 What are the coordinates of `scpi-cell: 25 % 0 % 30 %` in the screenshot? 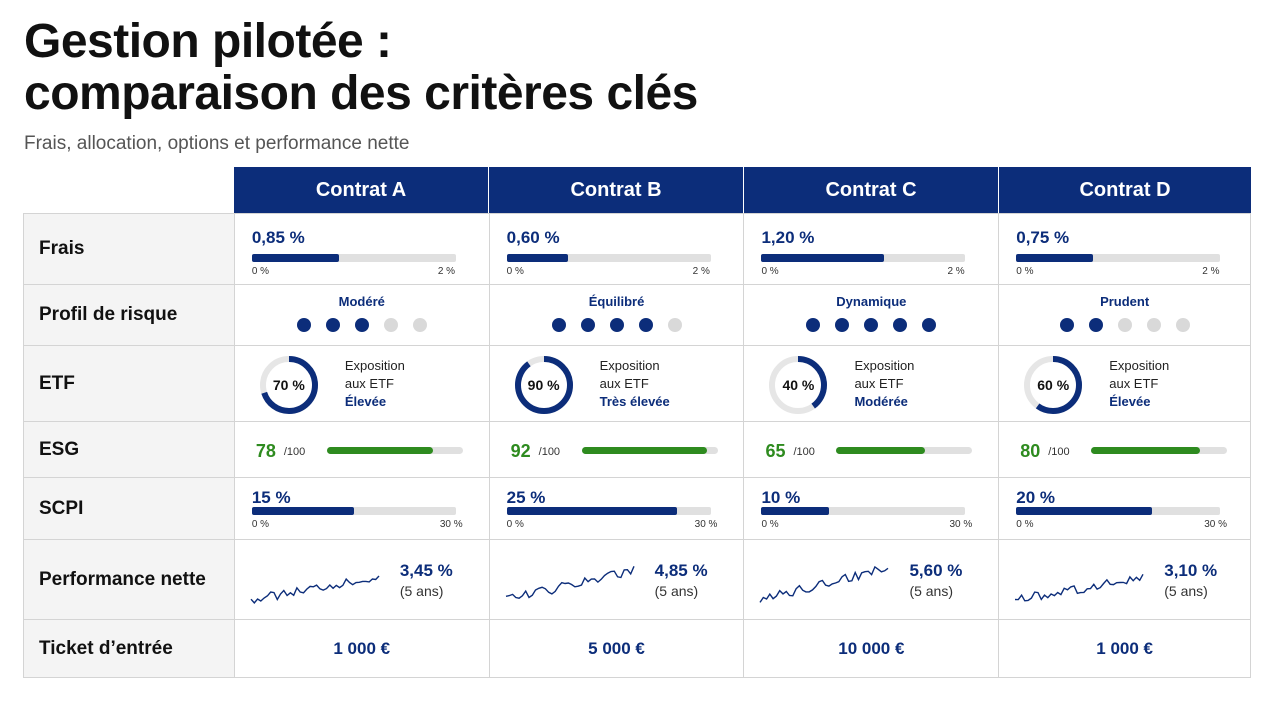 It's located at (617, 508).